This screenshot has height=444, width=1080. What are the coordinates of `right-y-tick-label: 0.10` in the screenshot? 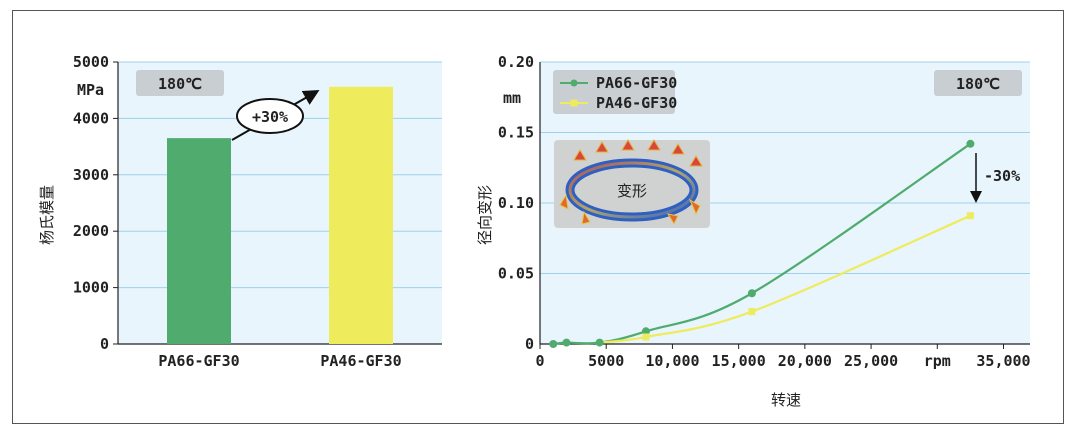 It's located at (516, 203).